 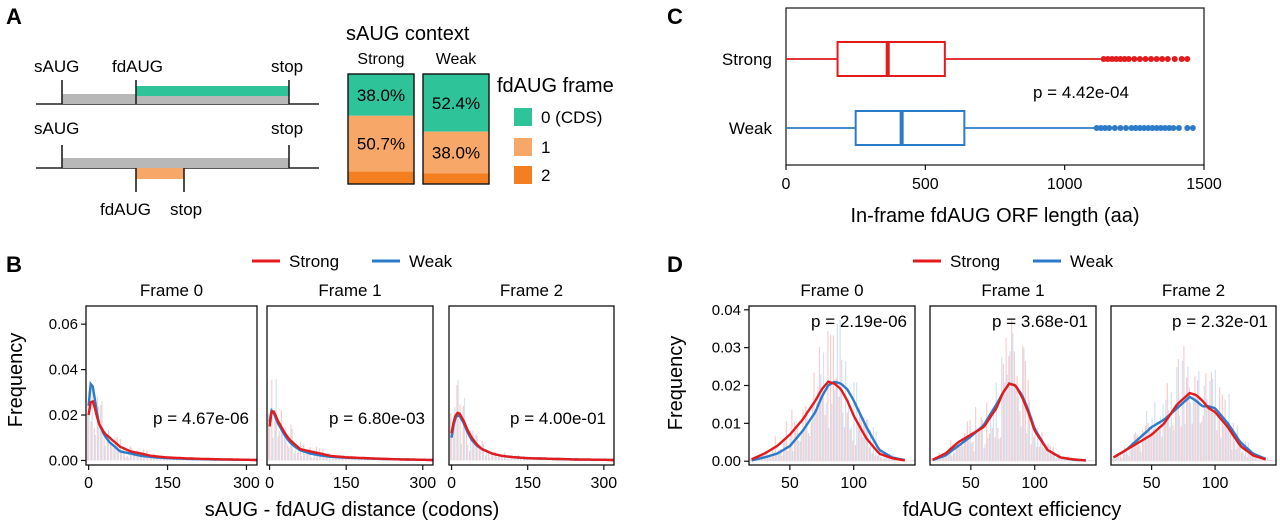 I want to click on facet-2: Frame 2 p = 4.00e-01 0 150 300, so click(x=532, y=386).